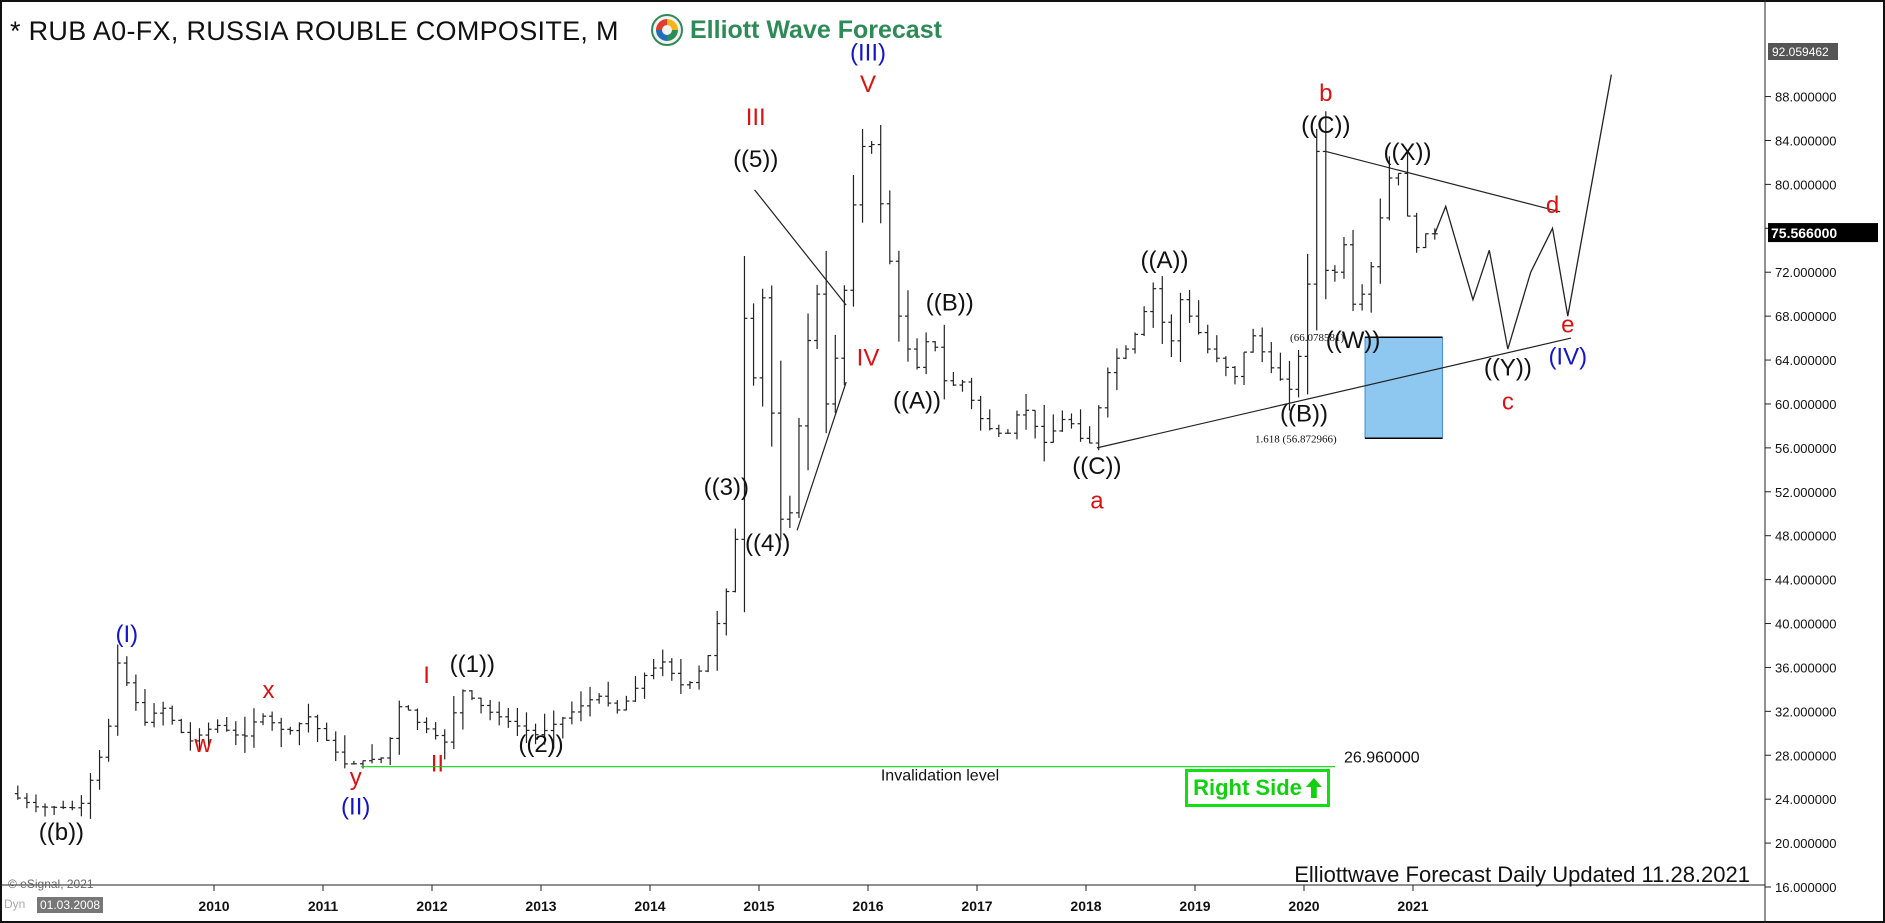  I want to click on logo: Elliott Wave Forecast, so click(796, 30).